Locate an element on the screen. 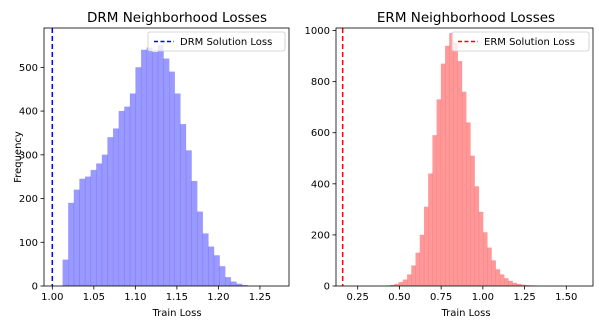 The height and width of the screenshot is (320, 599). x-tick-label: 1.50 is located at coordinates (566, 297).